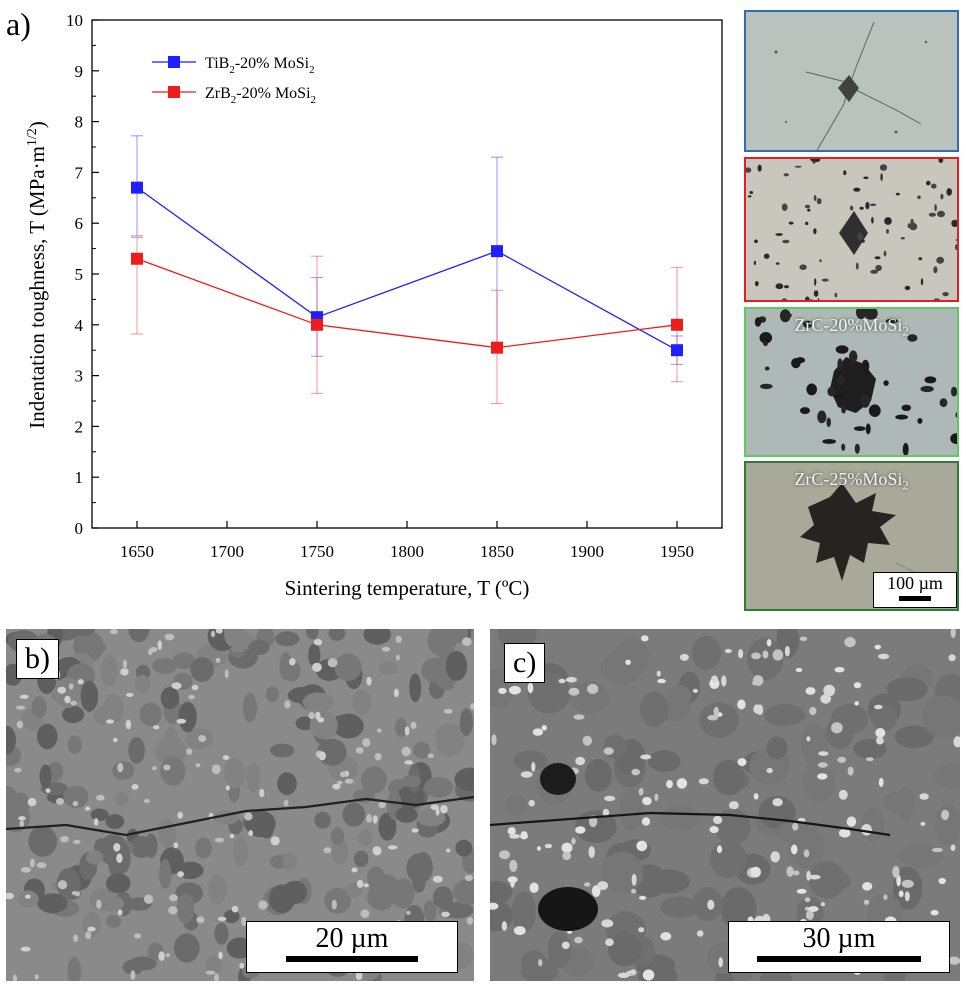 The image size is (966, 987). Describe the element at coordinates (587, 551) in the screenshot. I see `x-tick-label: 1900` at that location.